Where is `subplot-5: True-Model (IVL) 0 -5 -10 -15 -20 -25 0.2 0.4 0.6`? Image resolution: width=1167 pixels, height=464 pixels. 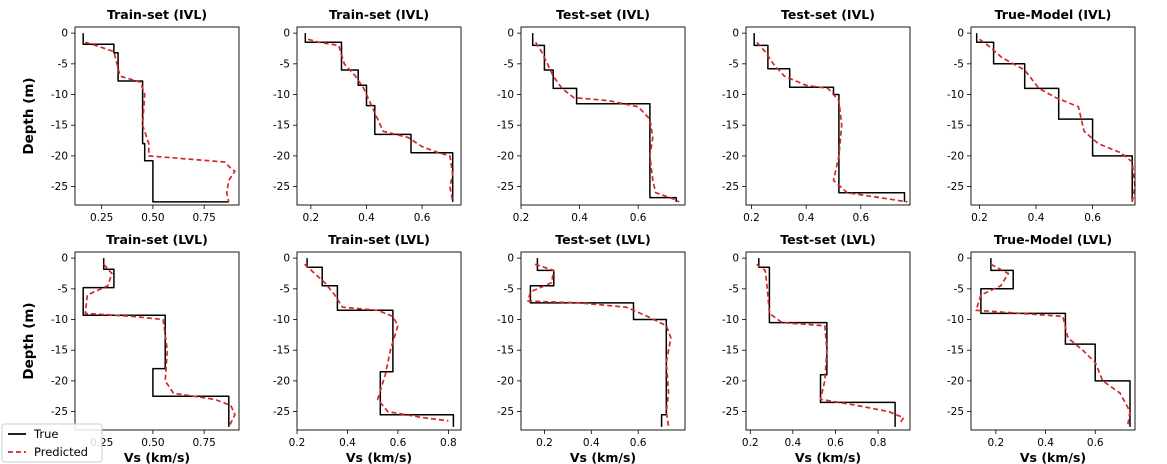
subplot-5: True-Model (IVL) 0 -5 -10 -15 -20 -25 0.2 0.4 0.6 is located at coordinates (1041, 115).